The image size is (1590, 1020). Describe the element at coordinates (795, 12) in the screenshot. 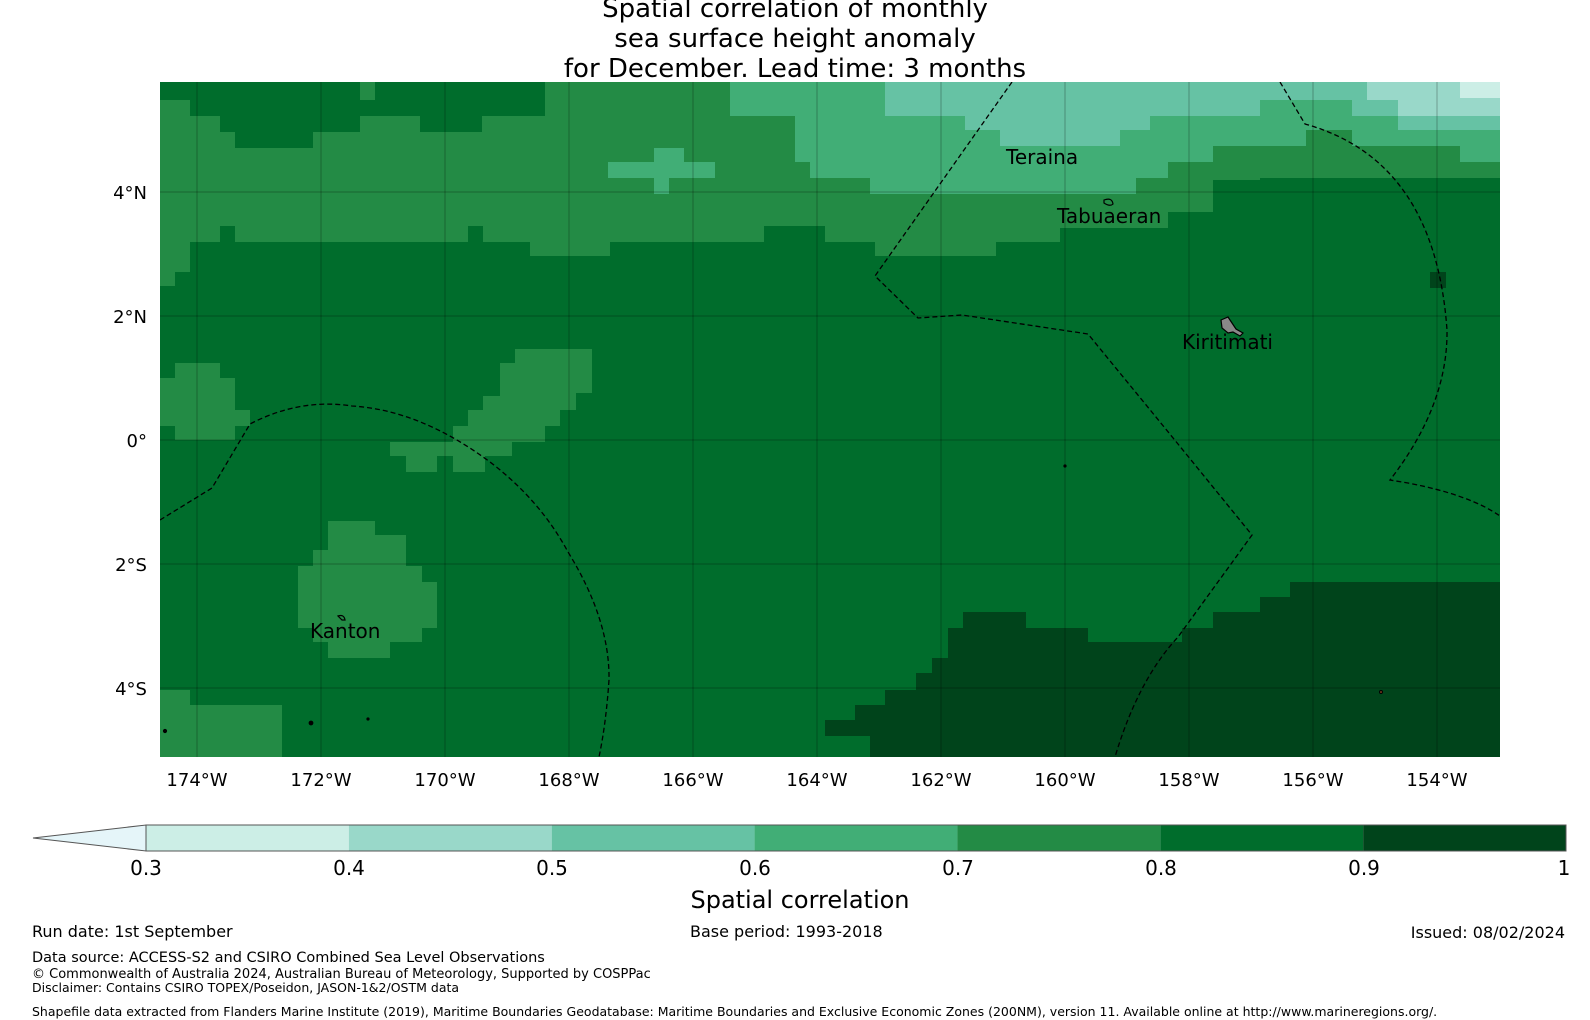

I see `title-line-1: Spatial correlation of monthly` at that location.